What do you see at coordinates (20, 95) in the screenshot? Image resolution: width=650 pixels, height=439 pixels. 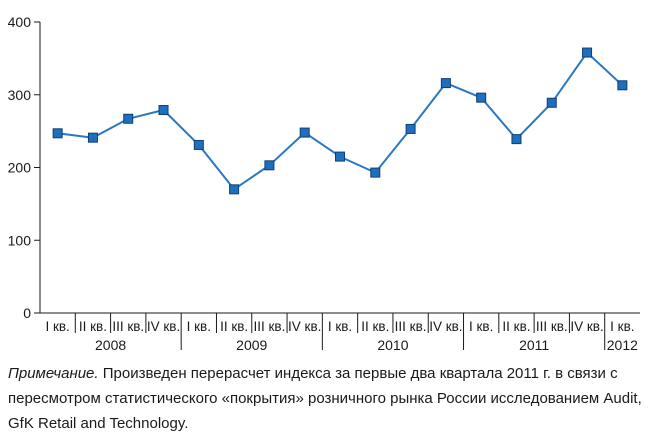 I see `y-tick-label: 300` at bounding box center [20, 95].